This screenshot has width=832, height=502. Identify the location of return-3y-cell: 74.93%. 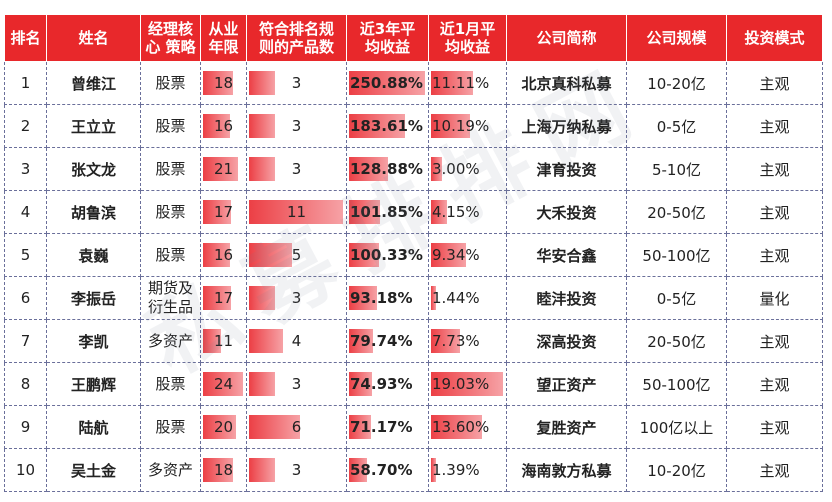
(387, 384).